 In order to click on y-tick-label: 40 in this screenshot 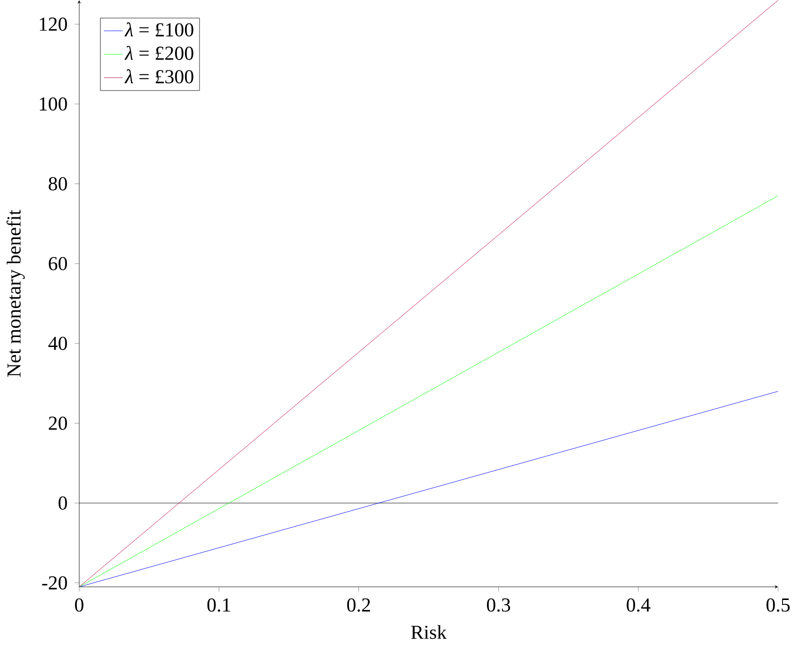, I will do `click(57, 343)`.